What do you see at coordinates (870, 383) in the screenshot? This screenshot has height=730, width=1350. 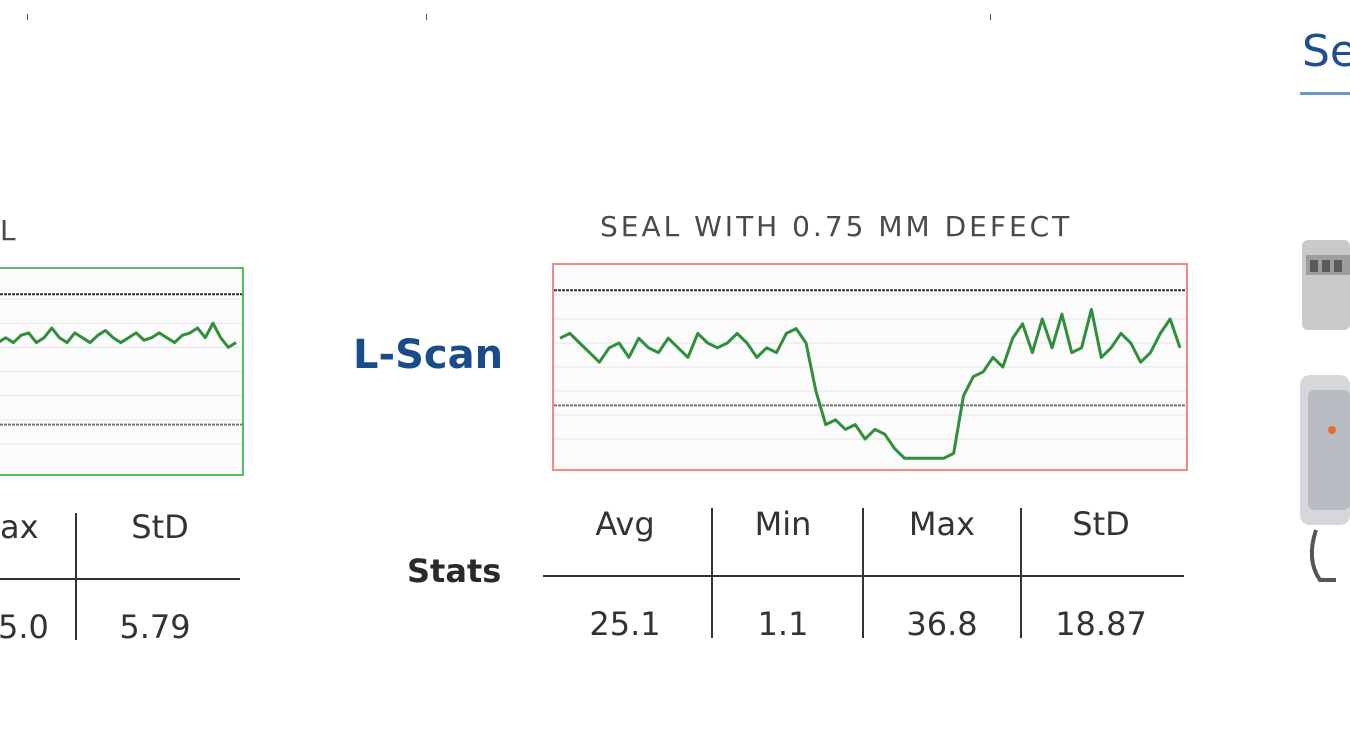 I see `right-chart-series-line` at bounding box center [870, 383].